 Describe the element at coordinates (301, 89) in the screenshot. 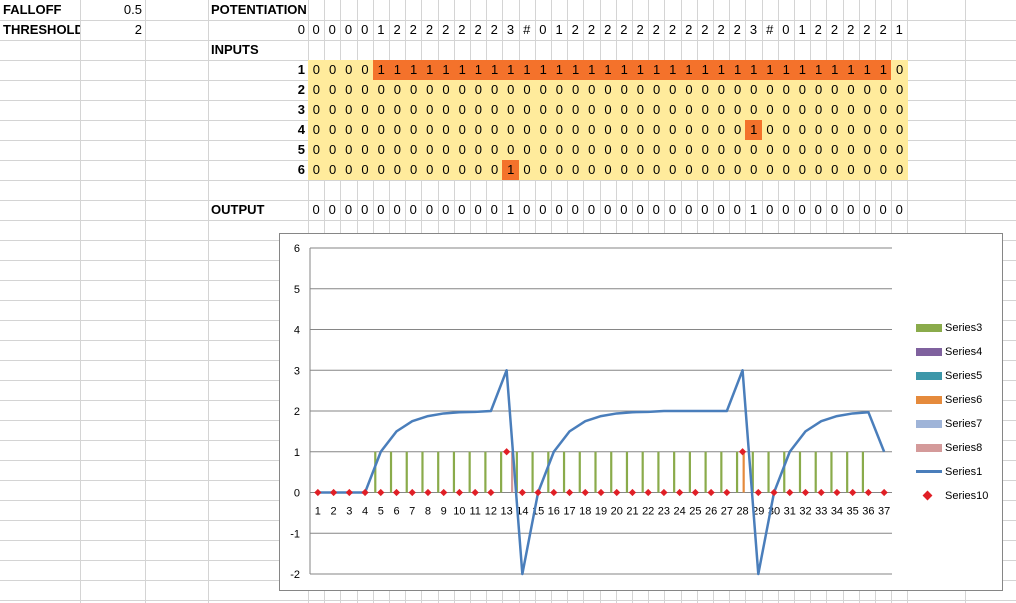

I see `input-row-index: 2` at that location.